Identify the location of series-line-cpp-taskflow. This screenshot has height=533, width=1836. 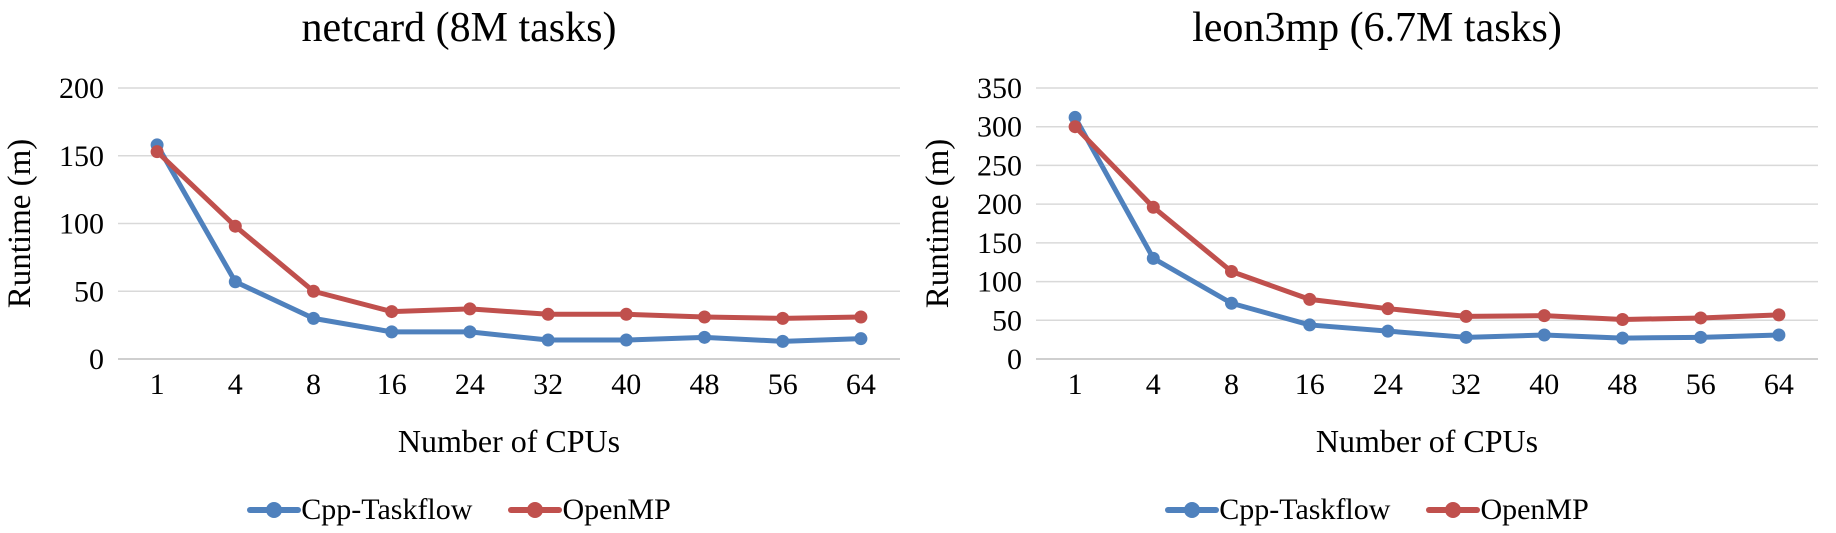
(509, 243).